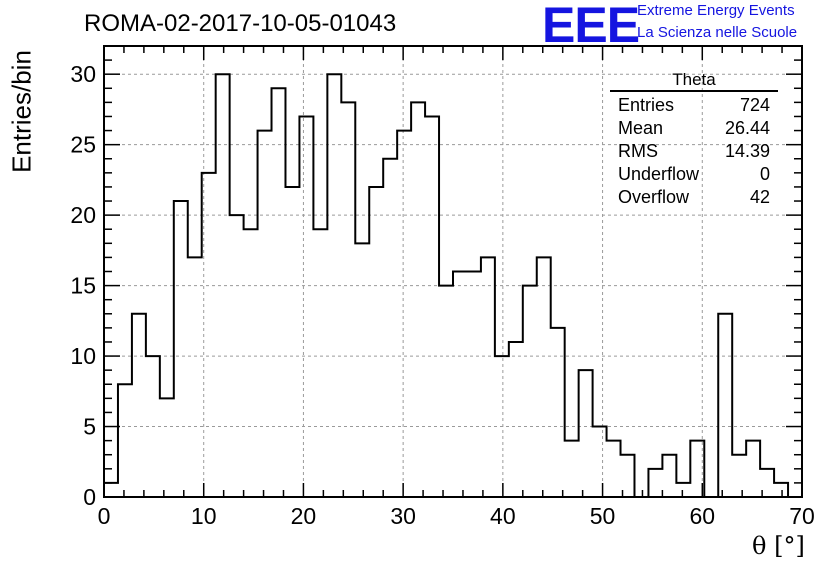 The height and width of the screenshot is (572, 836). I want to click on stat-label: RMS, so click(638, 151).